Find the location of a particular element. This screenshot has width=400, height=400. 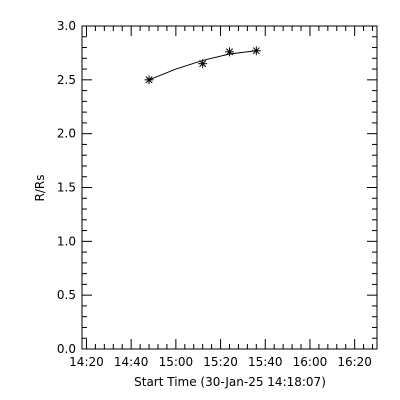

y-tick-labels: 0.0 0.5 1.0 1.5 2.0 2.5 3.0 is located at coordinates (66, 187).